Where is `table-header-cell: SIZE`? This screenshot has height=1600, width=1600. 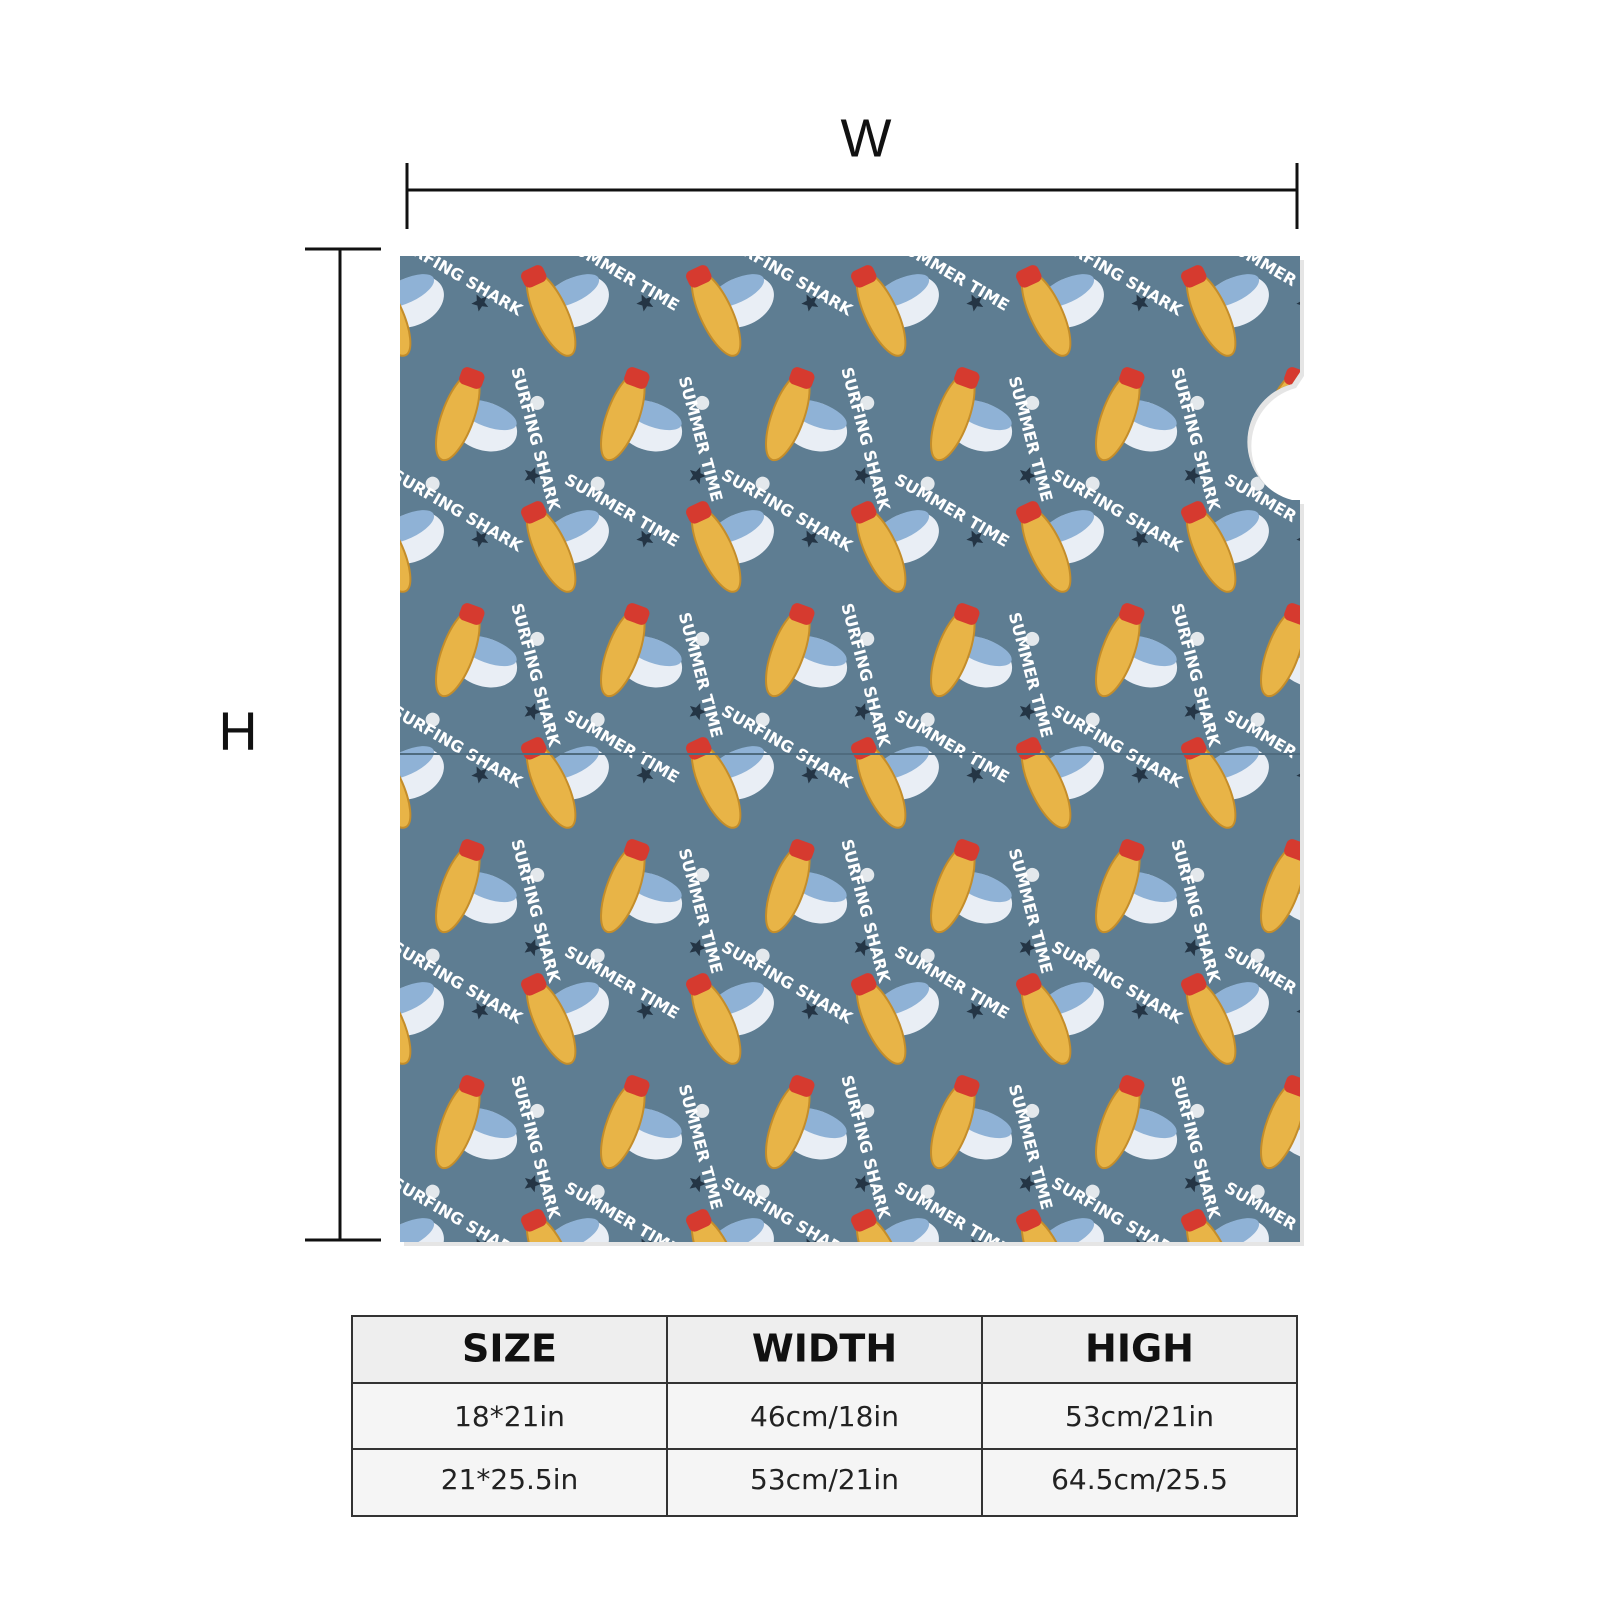 table-header-cell: SIZE is located at coordinates (509, 1349).